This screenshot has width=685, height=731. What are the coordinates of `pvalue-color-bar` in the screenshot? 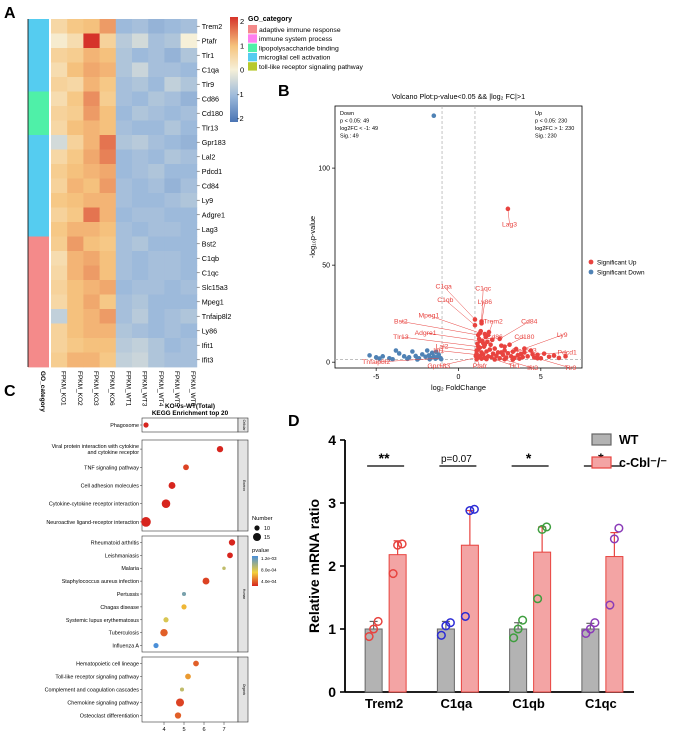 It's located at (255, 571).